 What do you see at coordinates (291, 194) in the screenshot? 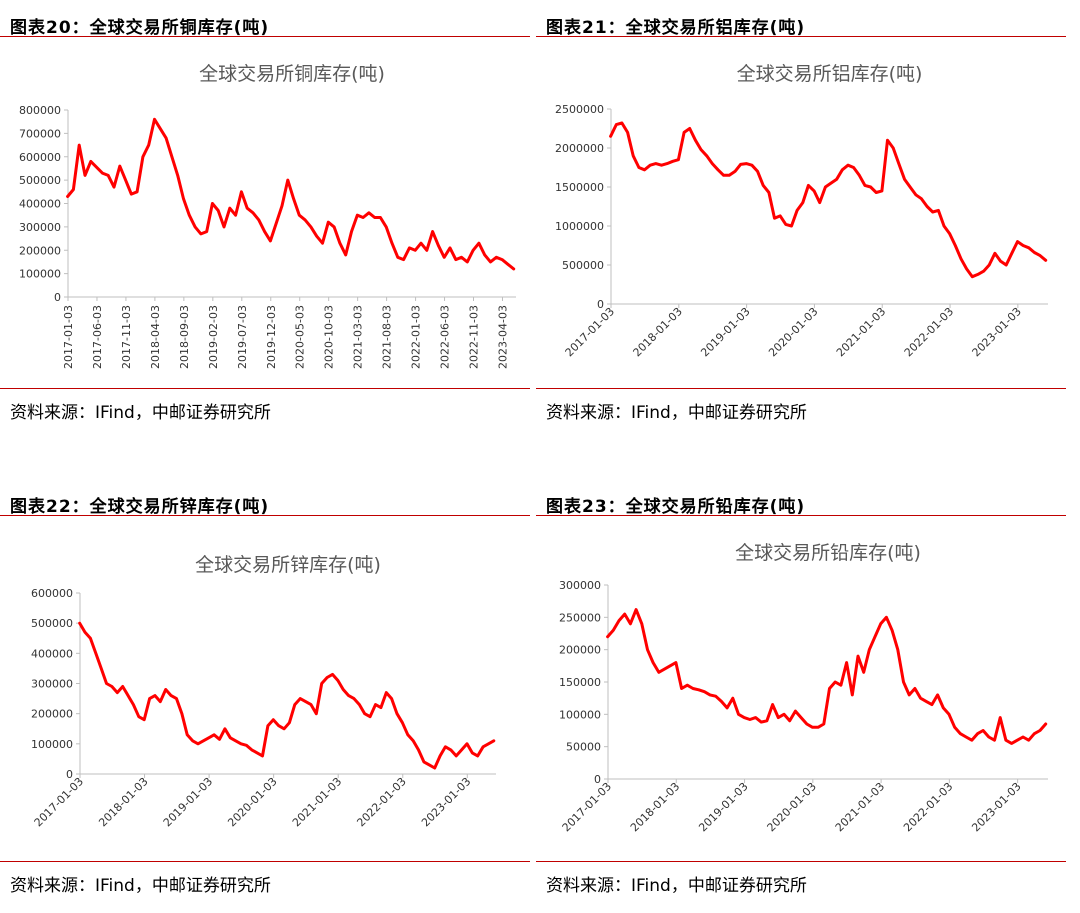
I see `series-line` at bounding box center [291, 194].